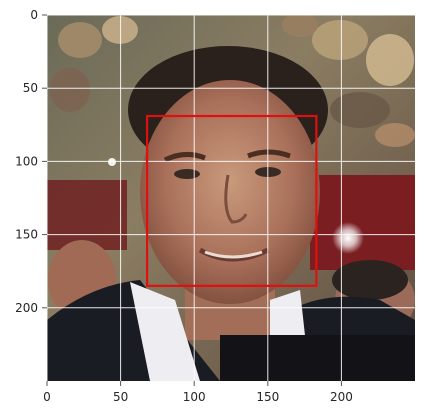 The width and height of the screenshot is (425, 418). I want to click on y-tick-label: 200, so click(26, 308).